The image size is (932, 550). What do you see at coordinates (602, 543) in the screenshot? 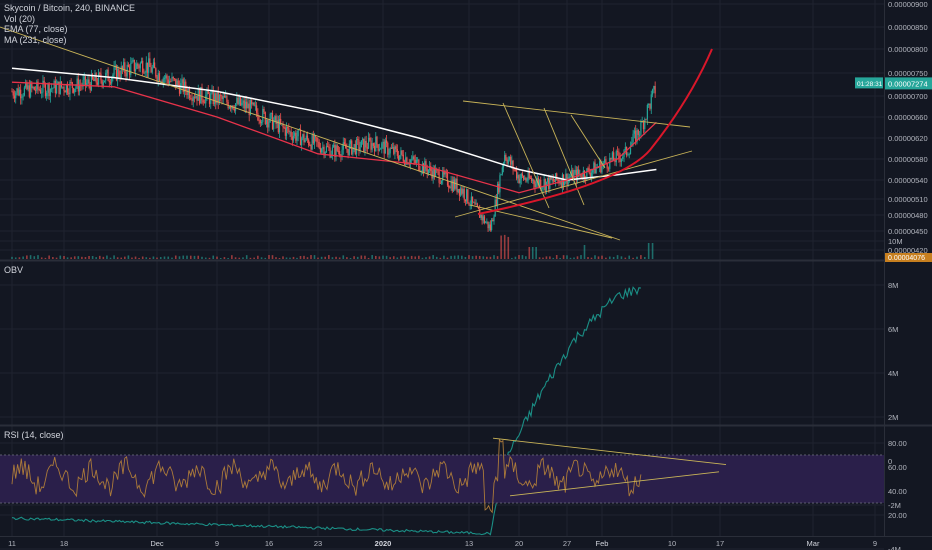
I see `time-tick-label: Feb` at bounding box center [602, 543].